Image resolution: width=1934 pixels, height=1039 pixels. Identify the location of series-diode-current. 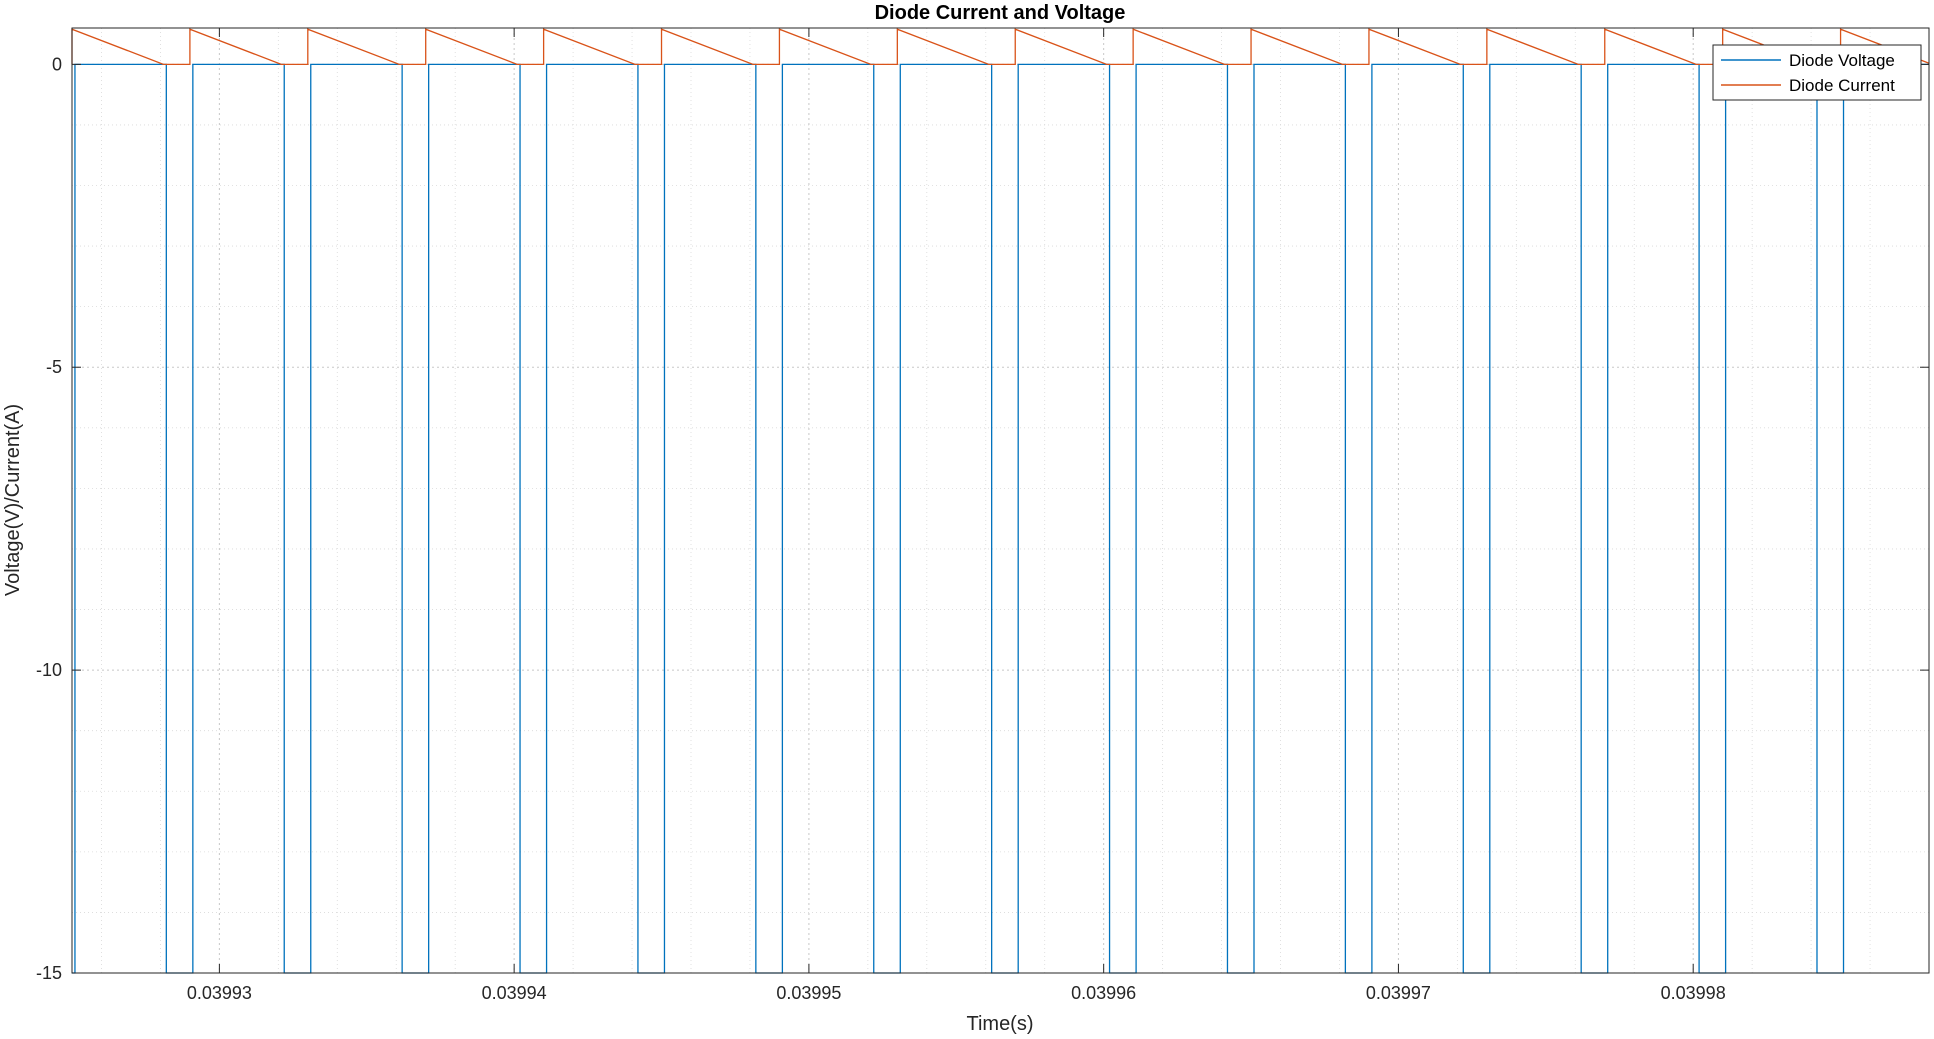
(1000, 46).